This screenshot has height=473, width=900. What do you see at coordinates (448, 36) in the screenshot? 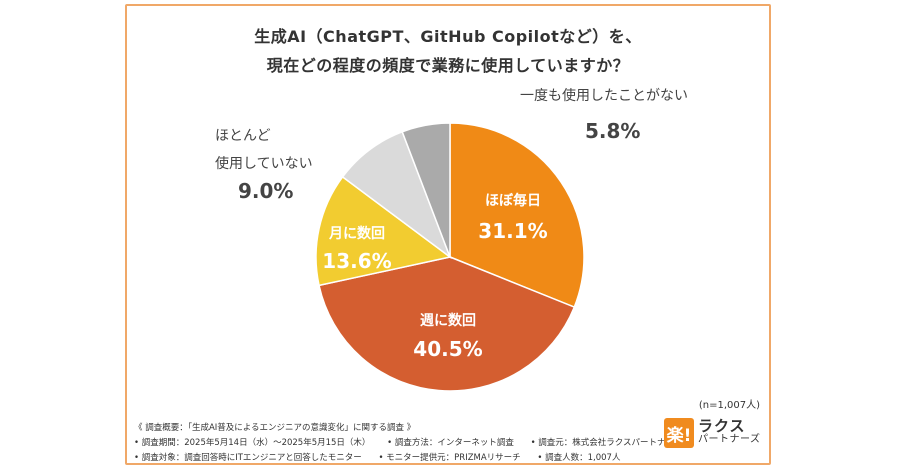
I see `chart-title-line1: 生成AI（ChatGPT、GitHub Copilotなど）を、` at bounding box center [448, 36].